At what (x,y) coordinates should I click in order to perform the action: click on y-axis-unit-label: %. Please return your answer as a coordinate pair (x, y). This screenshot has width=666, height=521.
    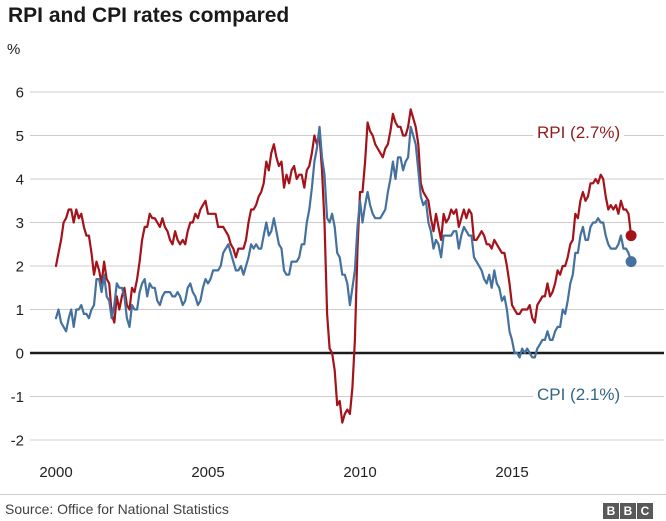
    Looking at the image, I should click on (14, 49).